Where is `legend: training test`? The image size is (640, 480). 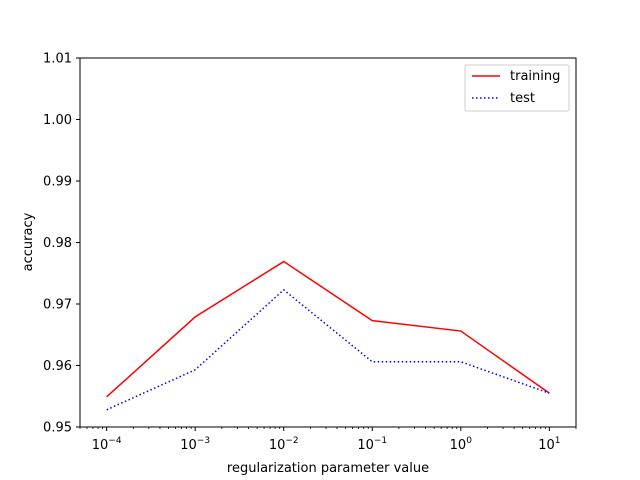
legend: training test is located at coordinates (517, 88).